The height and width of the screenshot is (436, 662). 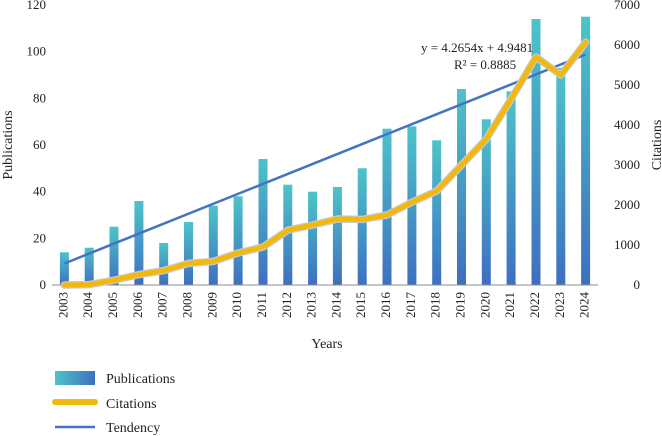 I want to click on right-tick-label: 6000, so click(x=627, y=44).